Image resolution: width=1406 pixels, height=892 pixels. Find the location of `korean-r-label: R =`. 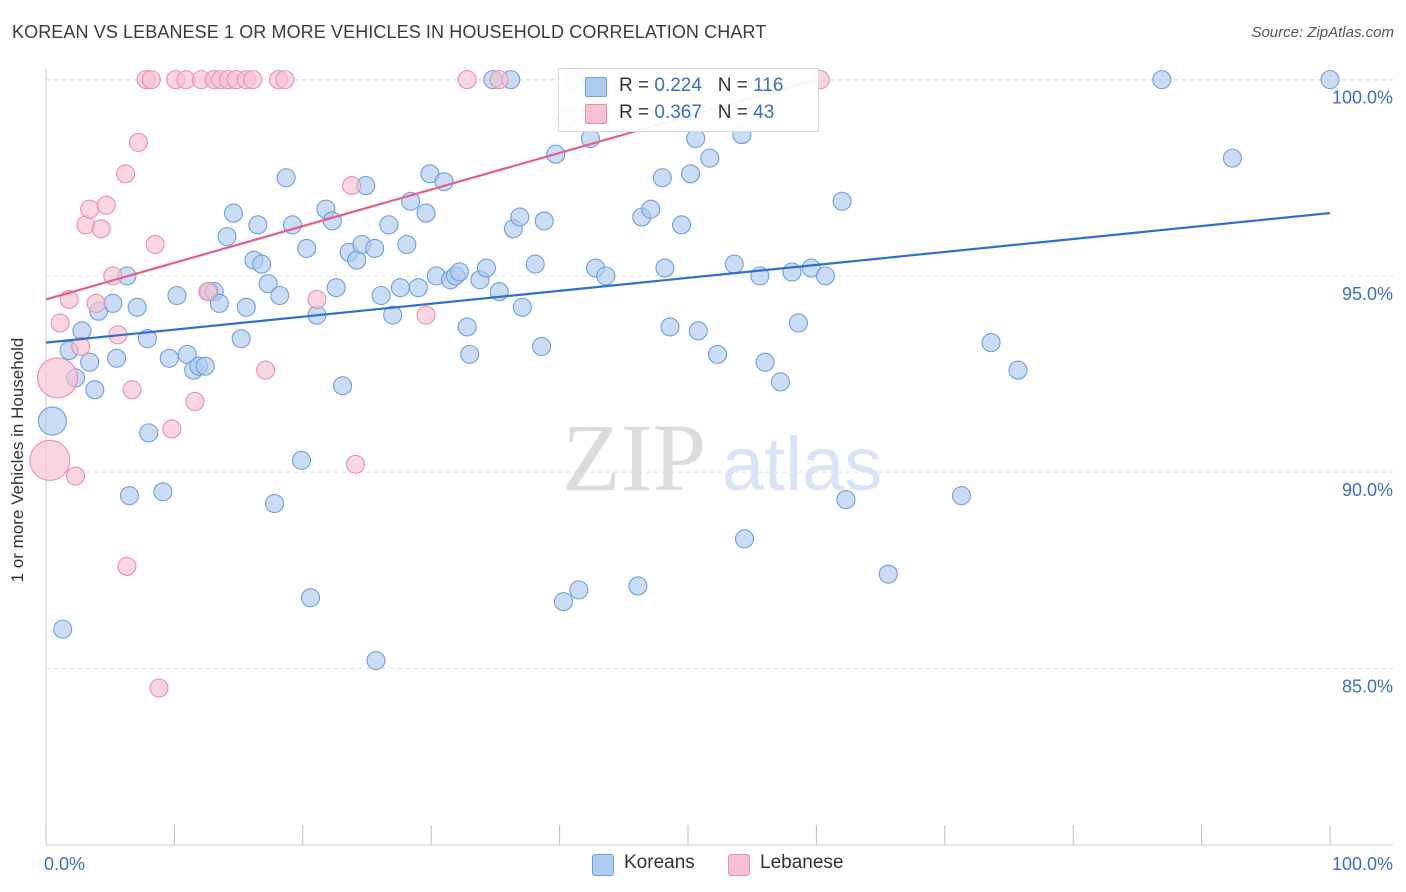

korean-r-label: R = is located at coordinates (637, 85).